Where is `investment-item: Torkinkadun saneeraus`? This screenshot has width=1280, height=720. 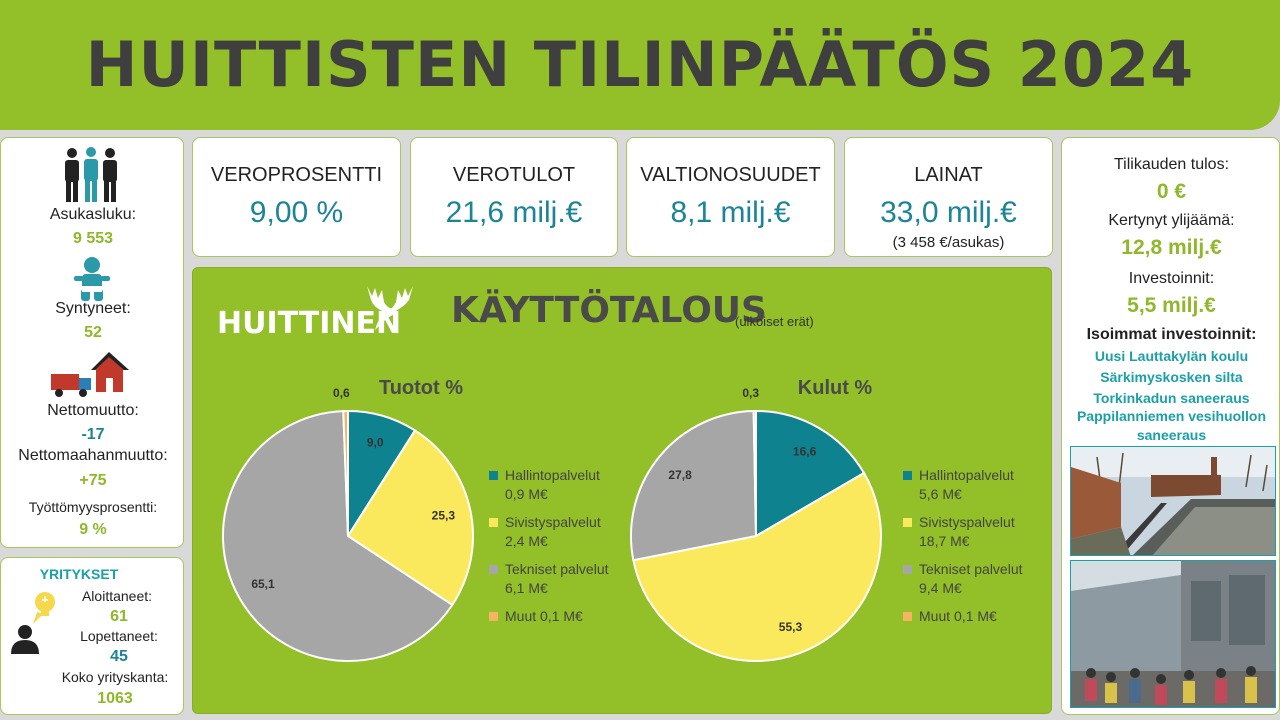
investment-item: Torkinkadun saneeraus is located at coordinates (1171, 398).